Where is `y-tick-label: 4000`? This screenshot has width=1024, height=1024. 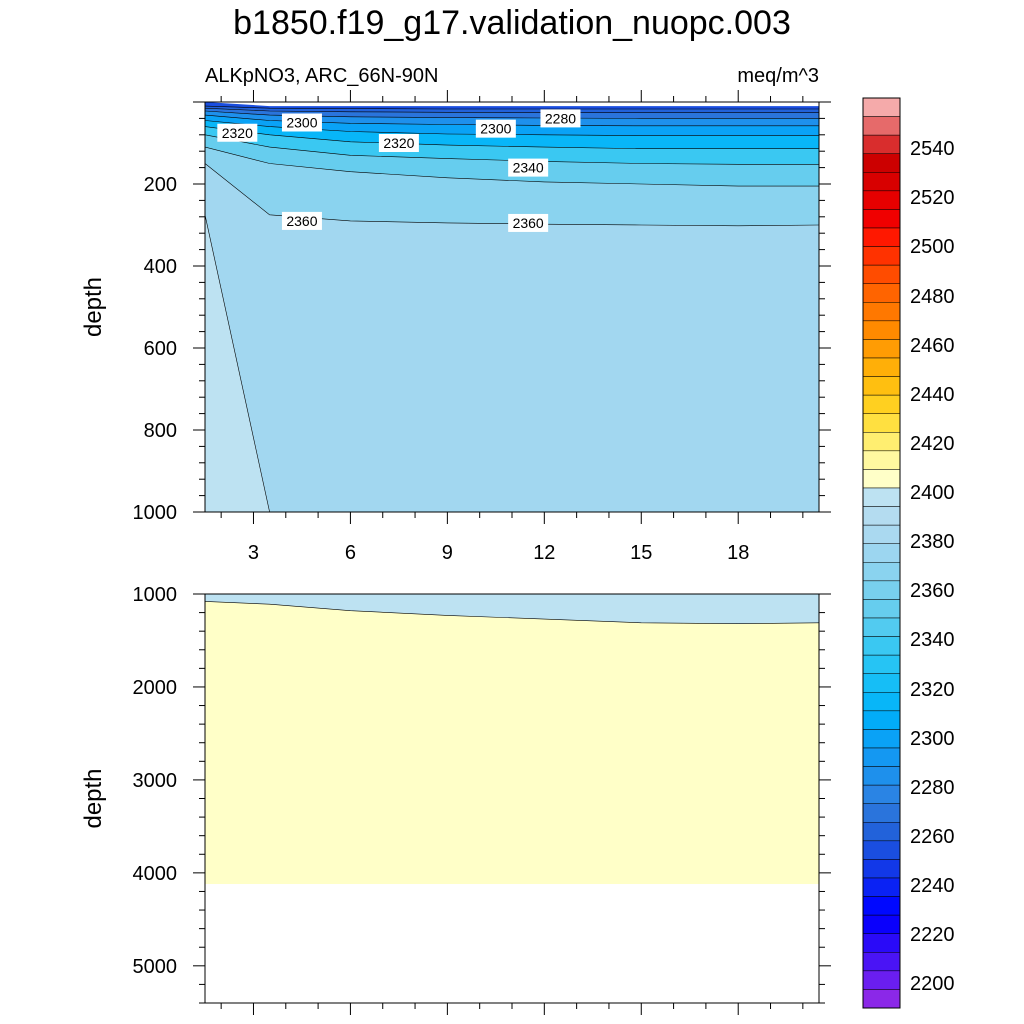
y-tick-label: 4000 is located at coordinates (155, 874).